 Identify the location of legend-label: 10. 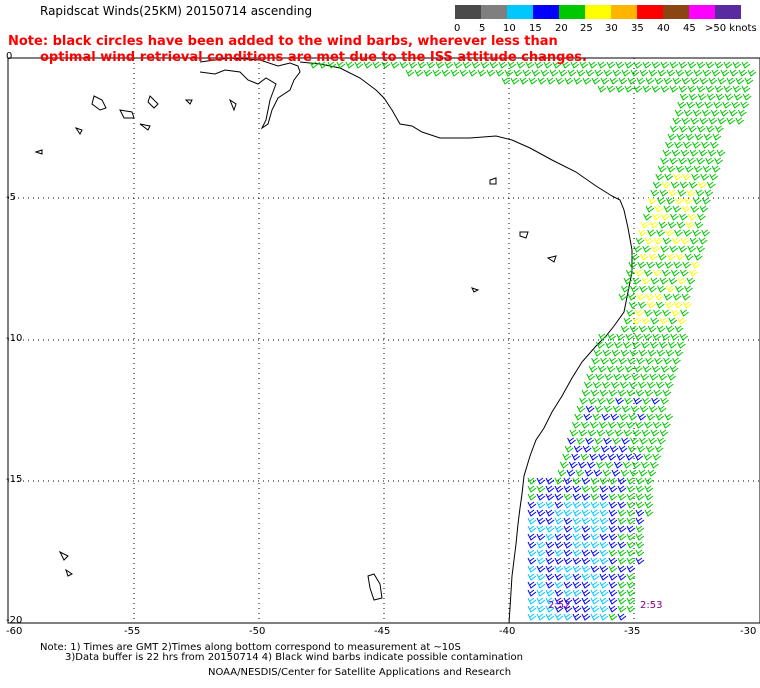
(509, 28).